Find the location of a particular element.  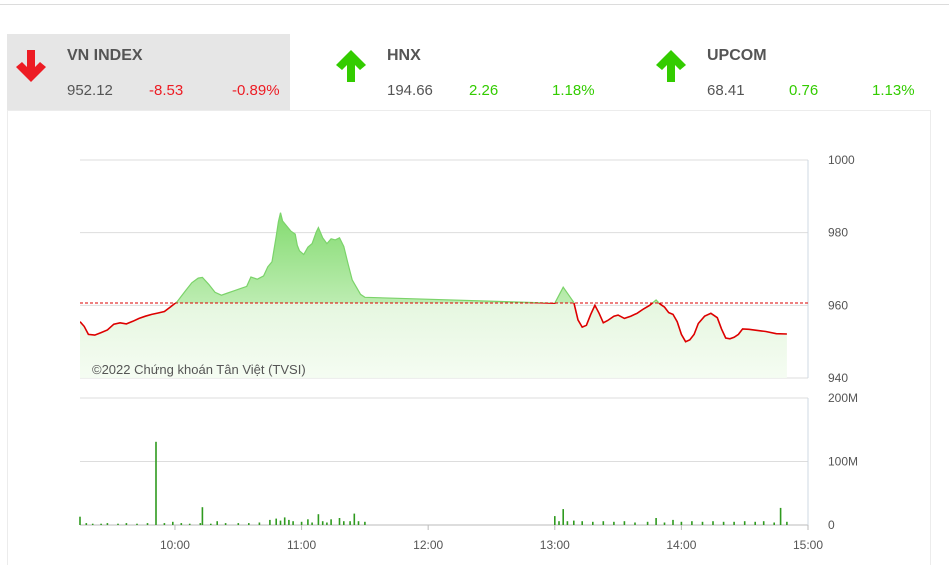

arrow-down-icon is located at coordinates (31, 66).